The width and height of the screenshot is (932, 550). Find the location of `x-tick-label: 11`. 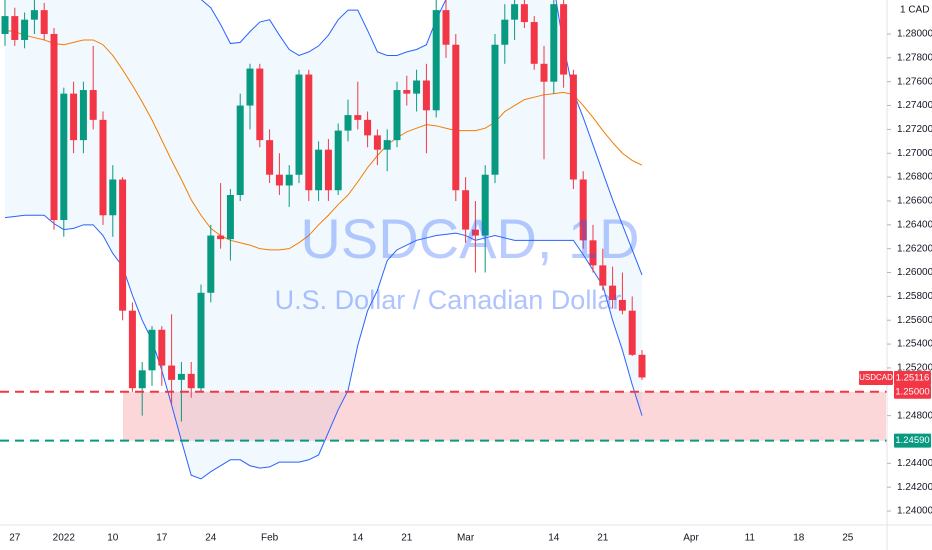

x-tick-label: 11 is located at coordinates (750, 538).